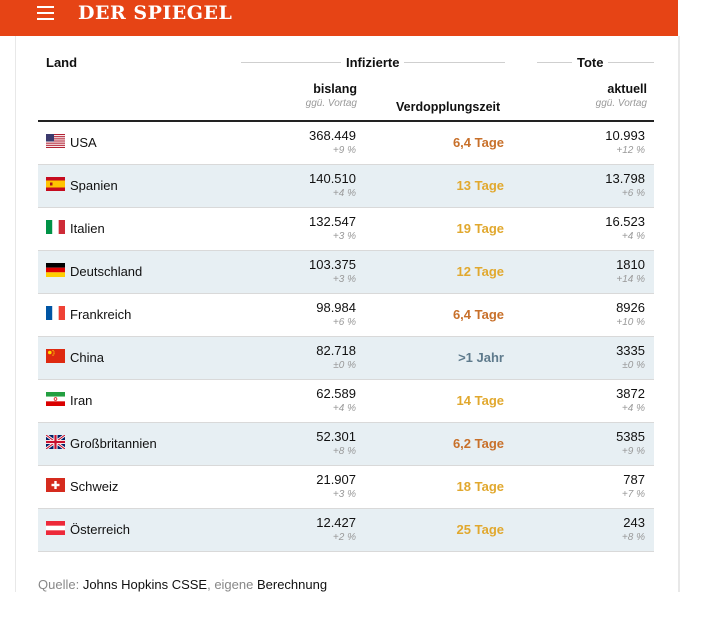 This screenshot has height=619, width=709. Describe the element at coordinates (336, 479) in the screenshot. I see `infected-total: 21.907` at that location.